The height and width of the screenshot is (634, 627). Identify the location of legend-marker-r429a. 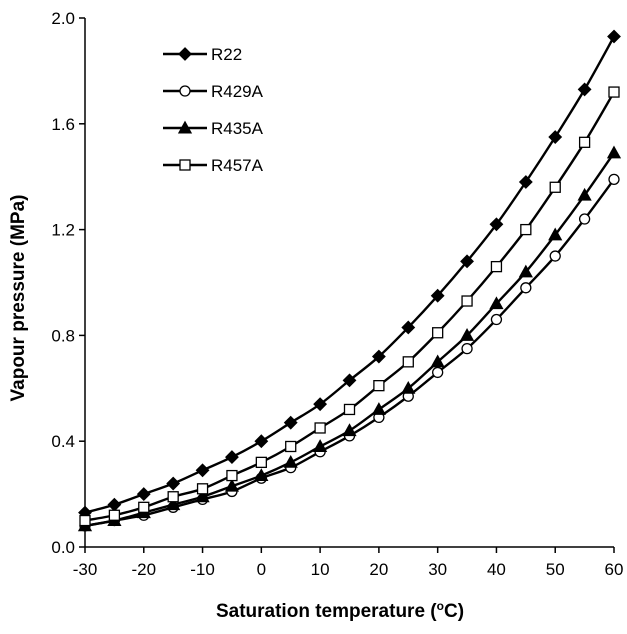
(185, 91).